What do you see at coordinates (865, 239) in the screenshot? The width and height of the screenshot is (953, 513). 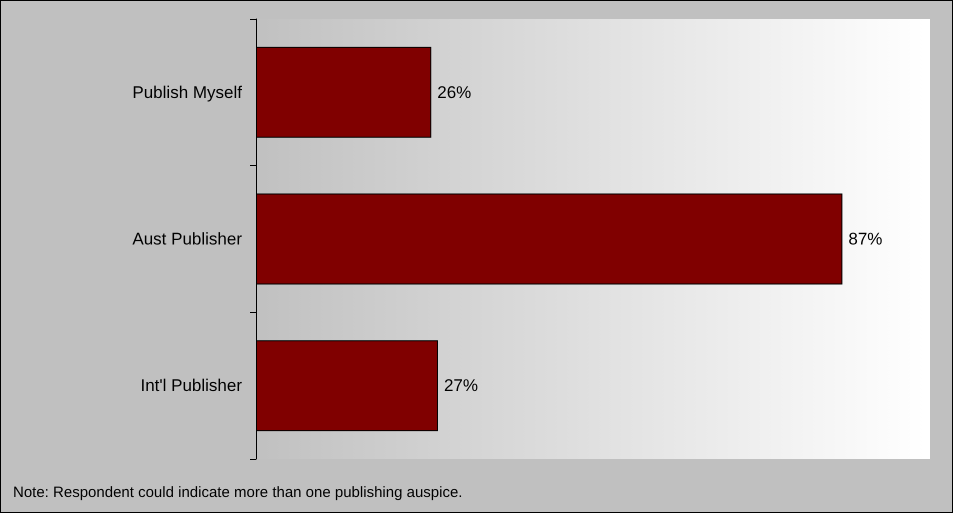 I see `data-label: 87%` at bounding box center [865, 239].